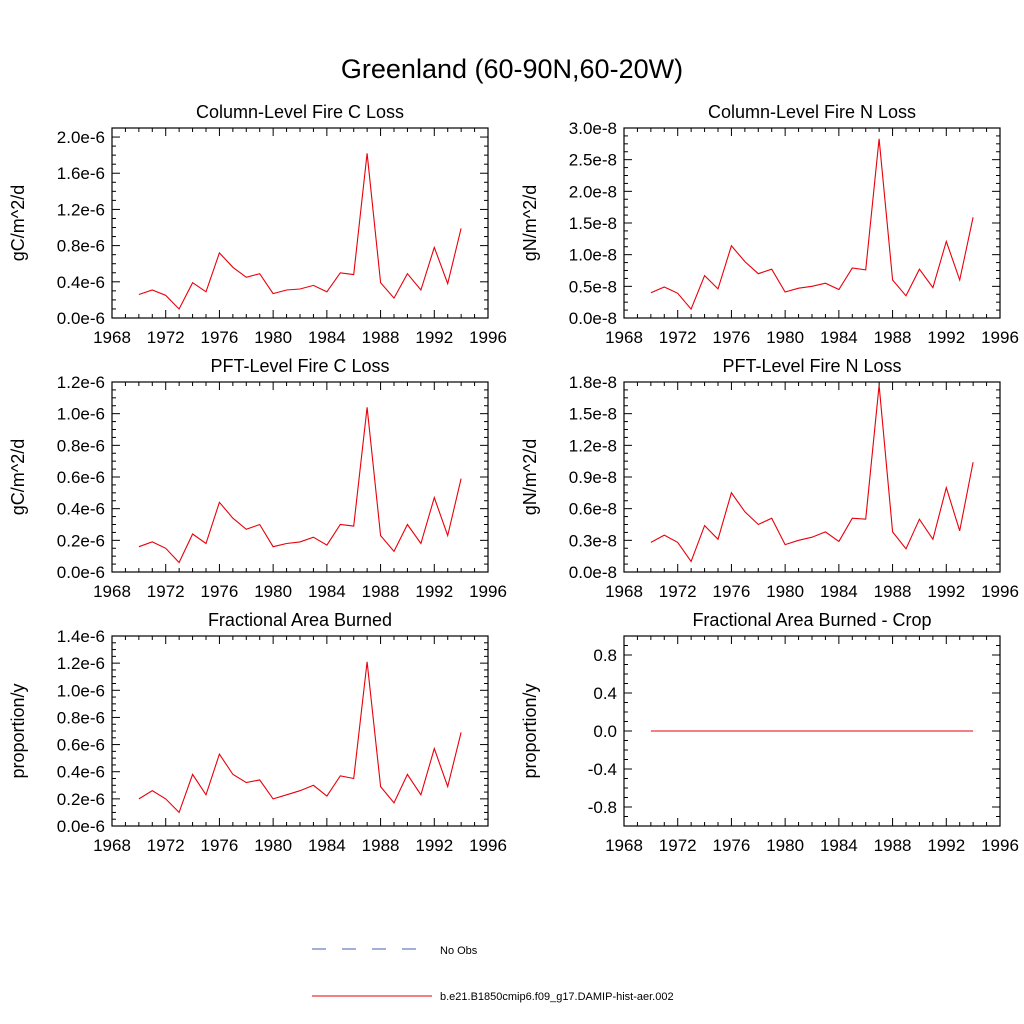  I want to click on y-tick-label: 0.3e-8, so click(593, 540).